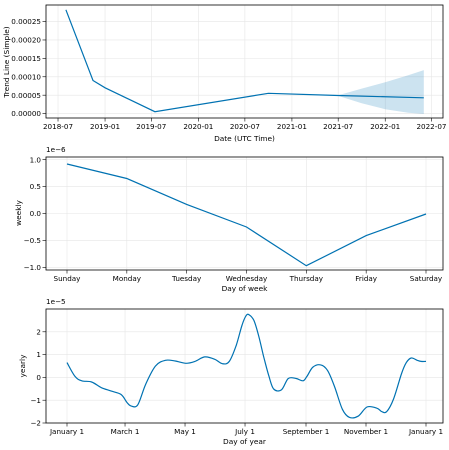  I want to click on y-tick-label: 0.0, so click(36, 213).